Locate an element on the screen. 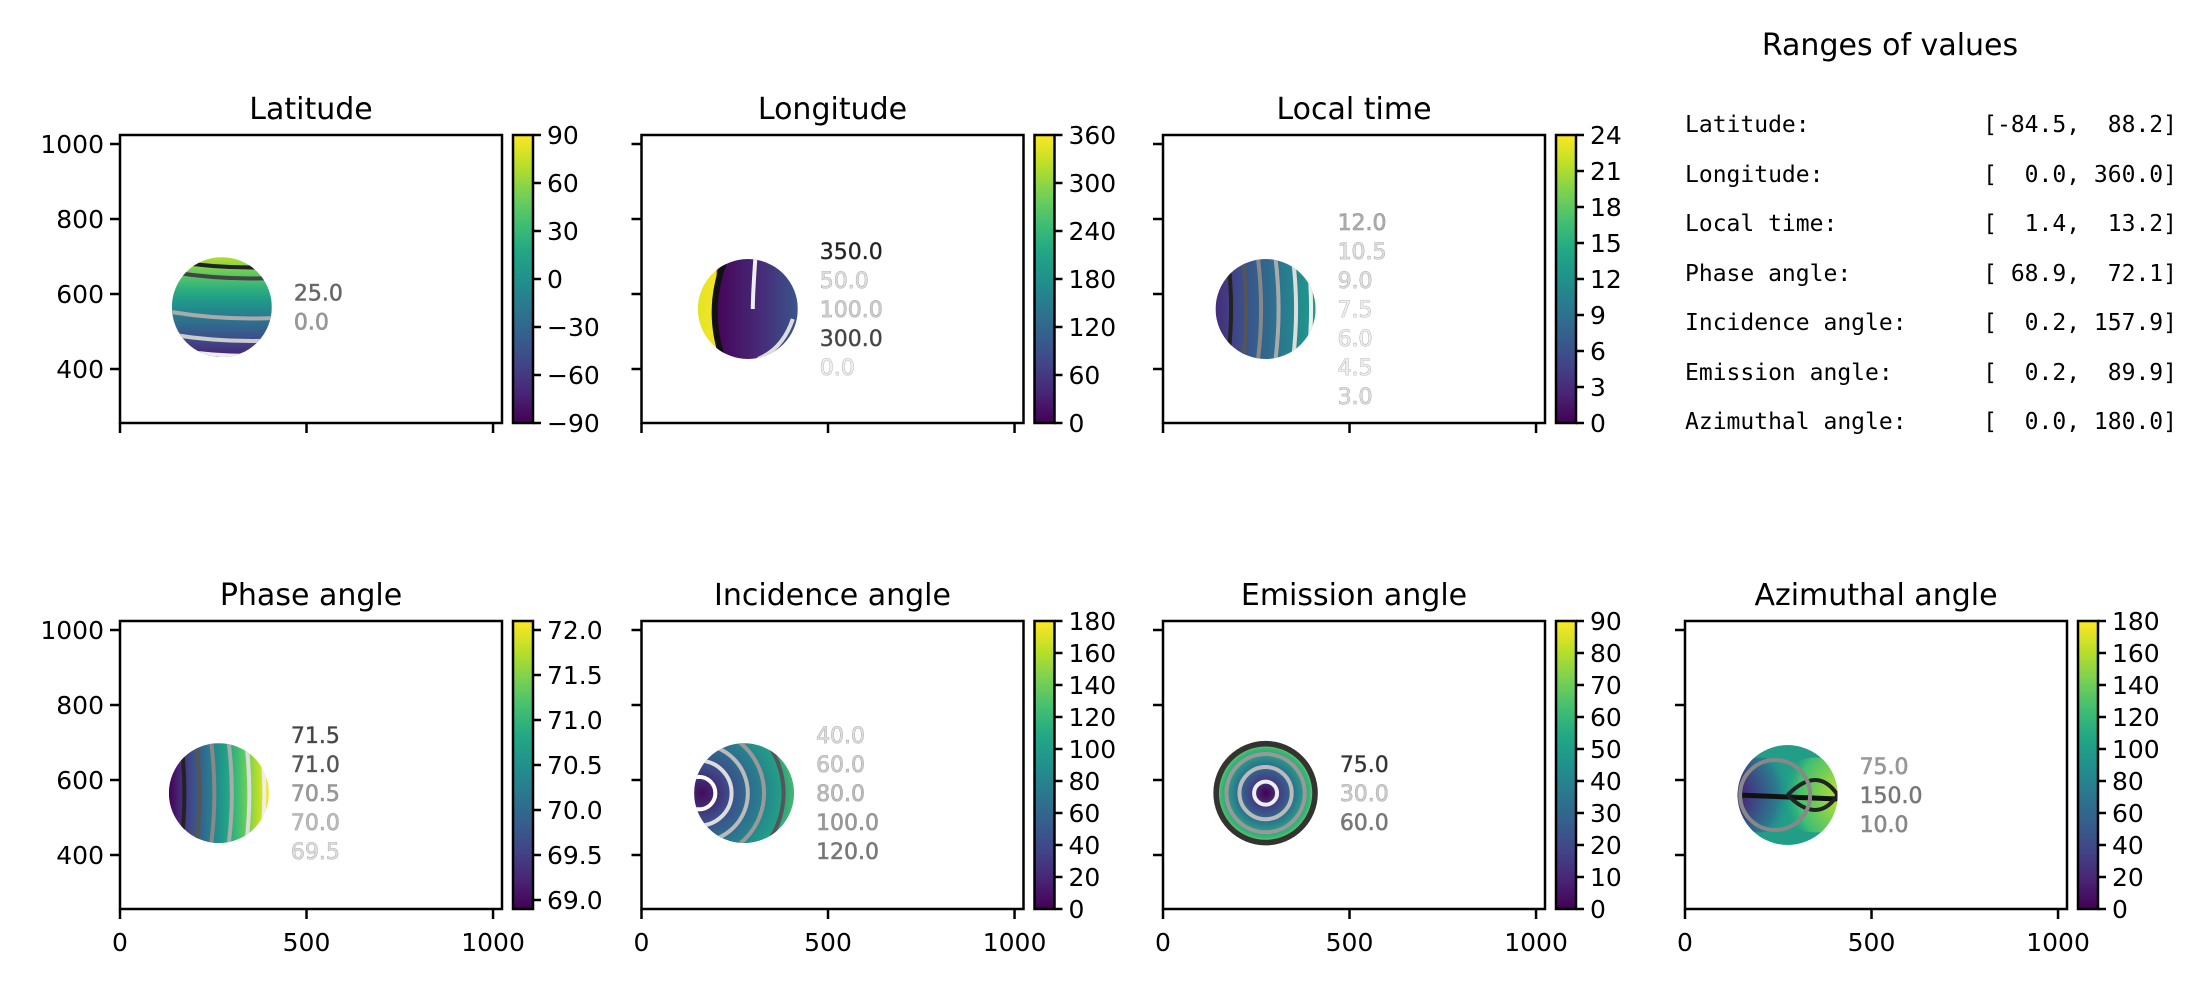 This screenshot has height=1000, width=2200. range-row-incidence-angle: Incidence angle: [ 0.2, 157.9] is located at coordinates (1935, 335).